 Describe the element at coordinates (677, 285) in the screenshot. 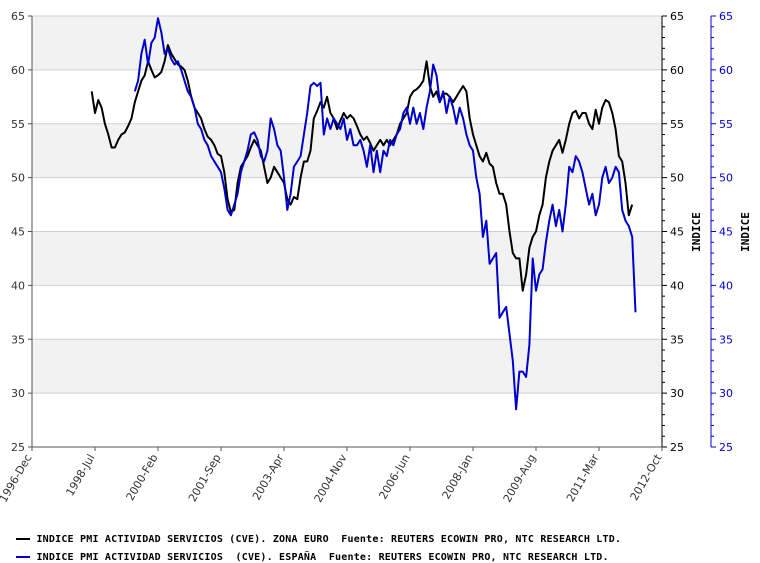

I see `right-tick-label-black: 40` at that location.